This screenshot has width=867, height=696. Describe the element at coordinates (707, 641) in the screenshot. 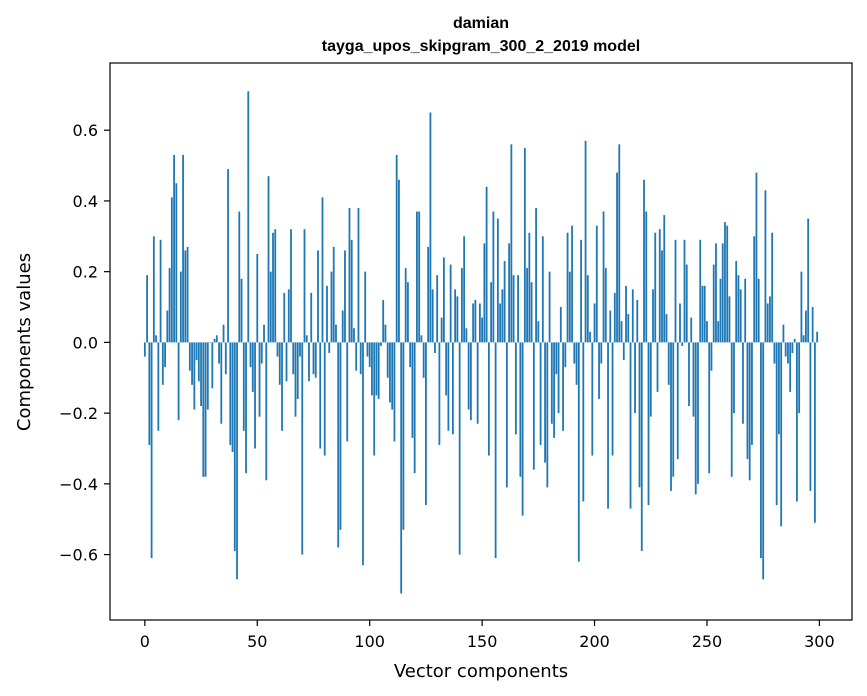

I see `x-tick-label: 250` at that location.